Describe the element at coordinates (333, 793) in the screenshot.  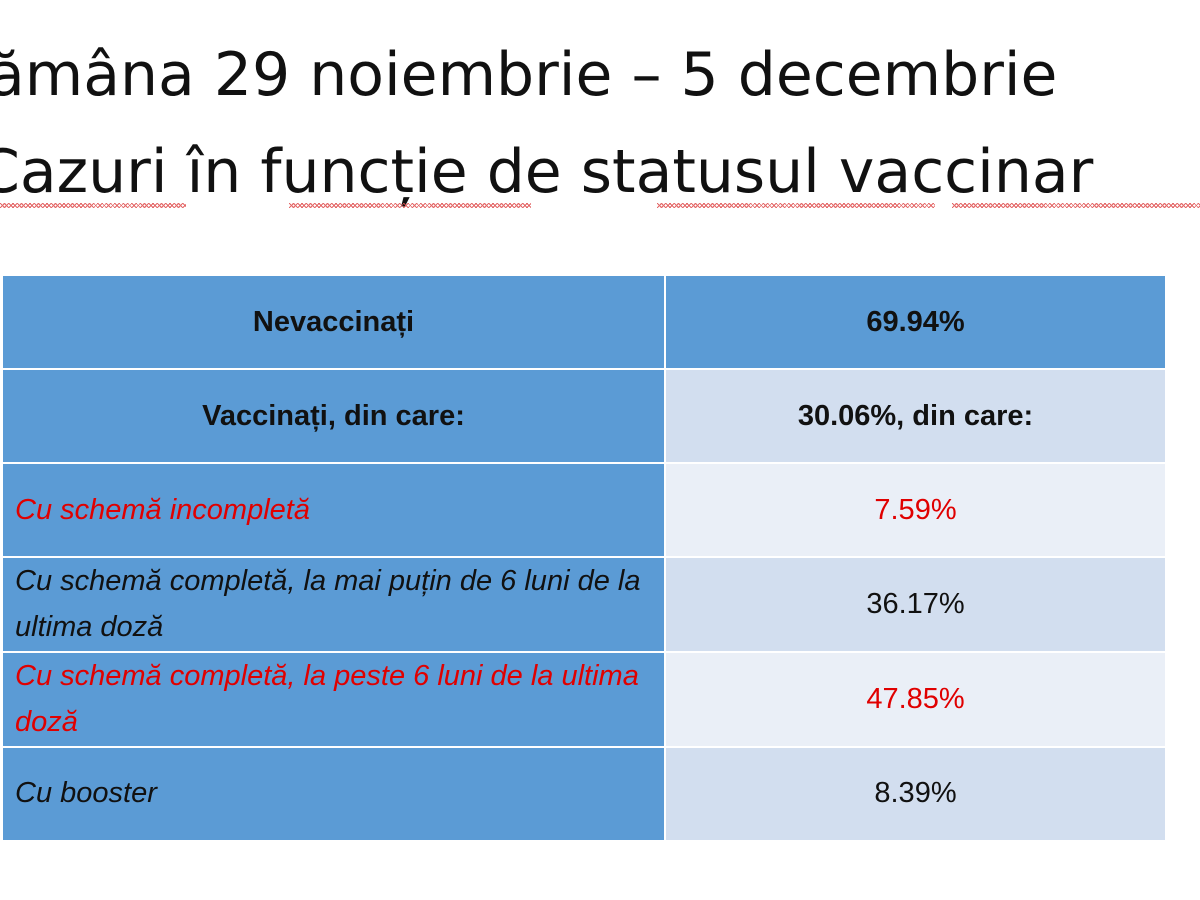
I see `row-label: Cu booster` at that location.